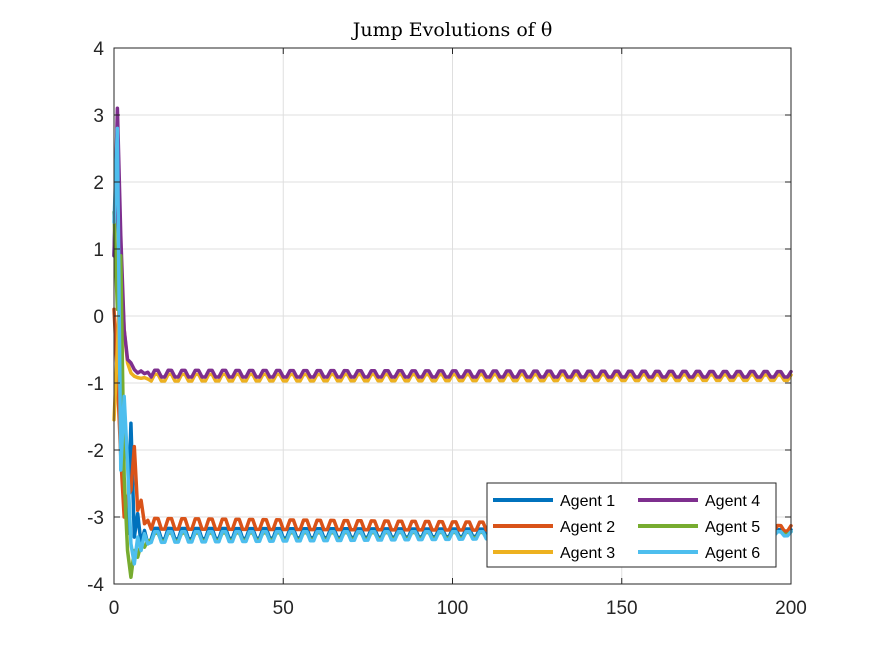  What do you see at coordinates (95, 518) in the screenshot?
I see `y-tick-label: -3` at bounding box center [95, 518].